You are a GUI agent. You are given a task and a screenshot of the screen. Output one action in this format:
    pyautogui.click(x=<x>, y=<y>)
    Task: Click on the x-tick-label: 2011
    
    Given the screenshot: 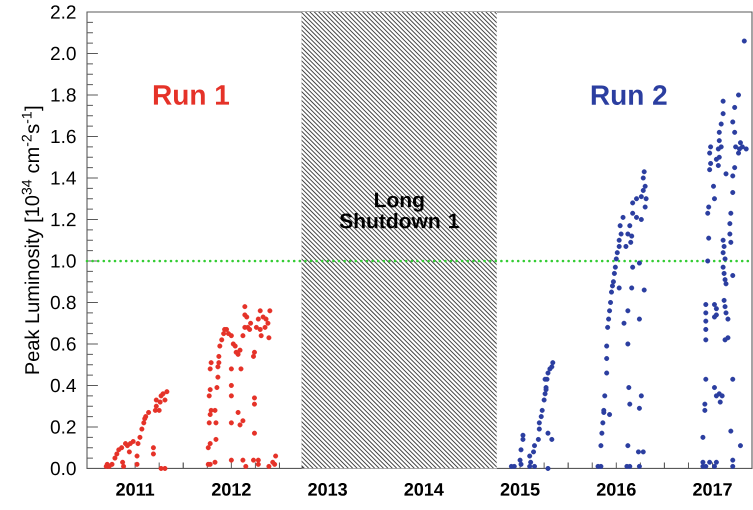 What is the action you would take?
    pyautogui.click(x=135, y=489)
    